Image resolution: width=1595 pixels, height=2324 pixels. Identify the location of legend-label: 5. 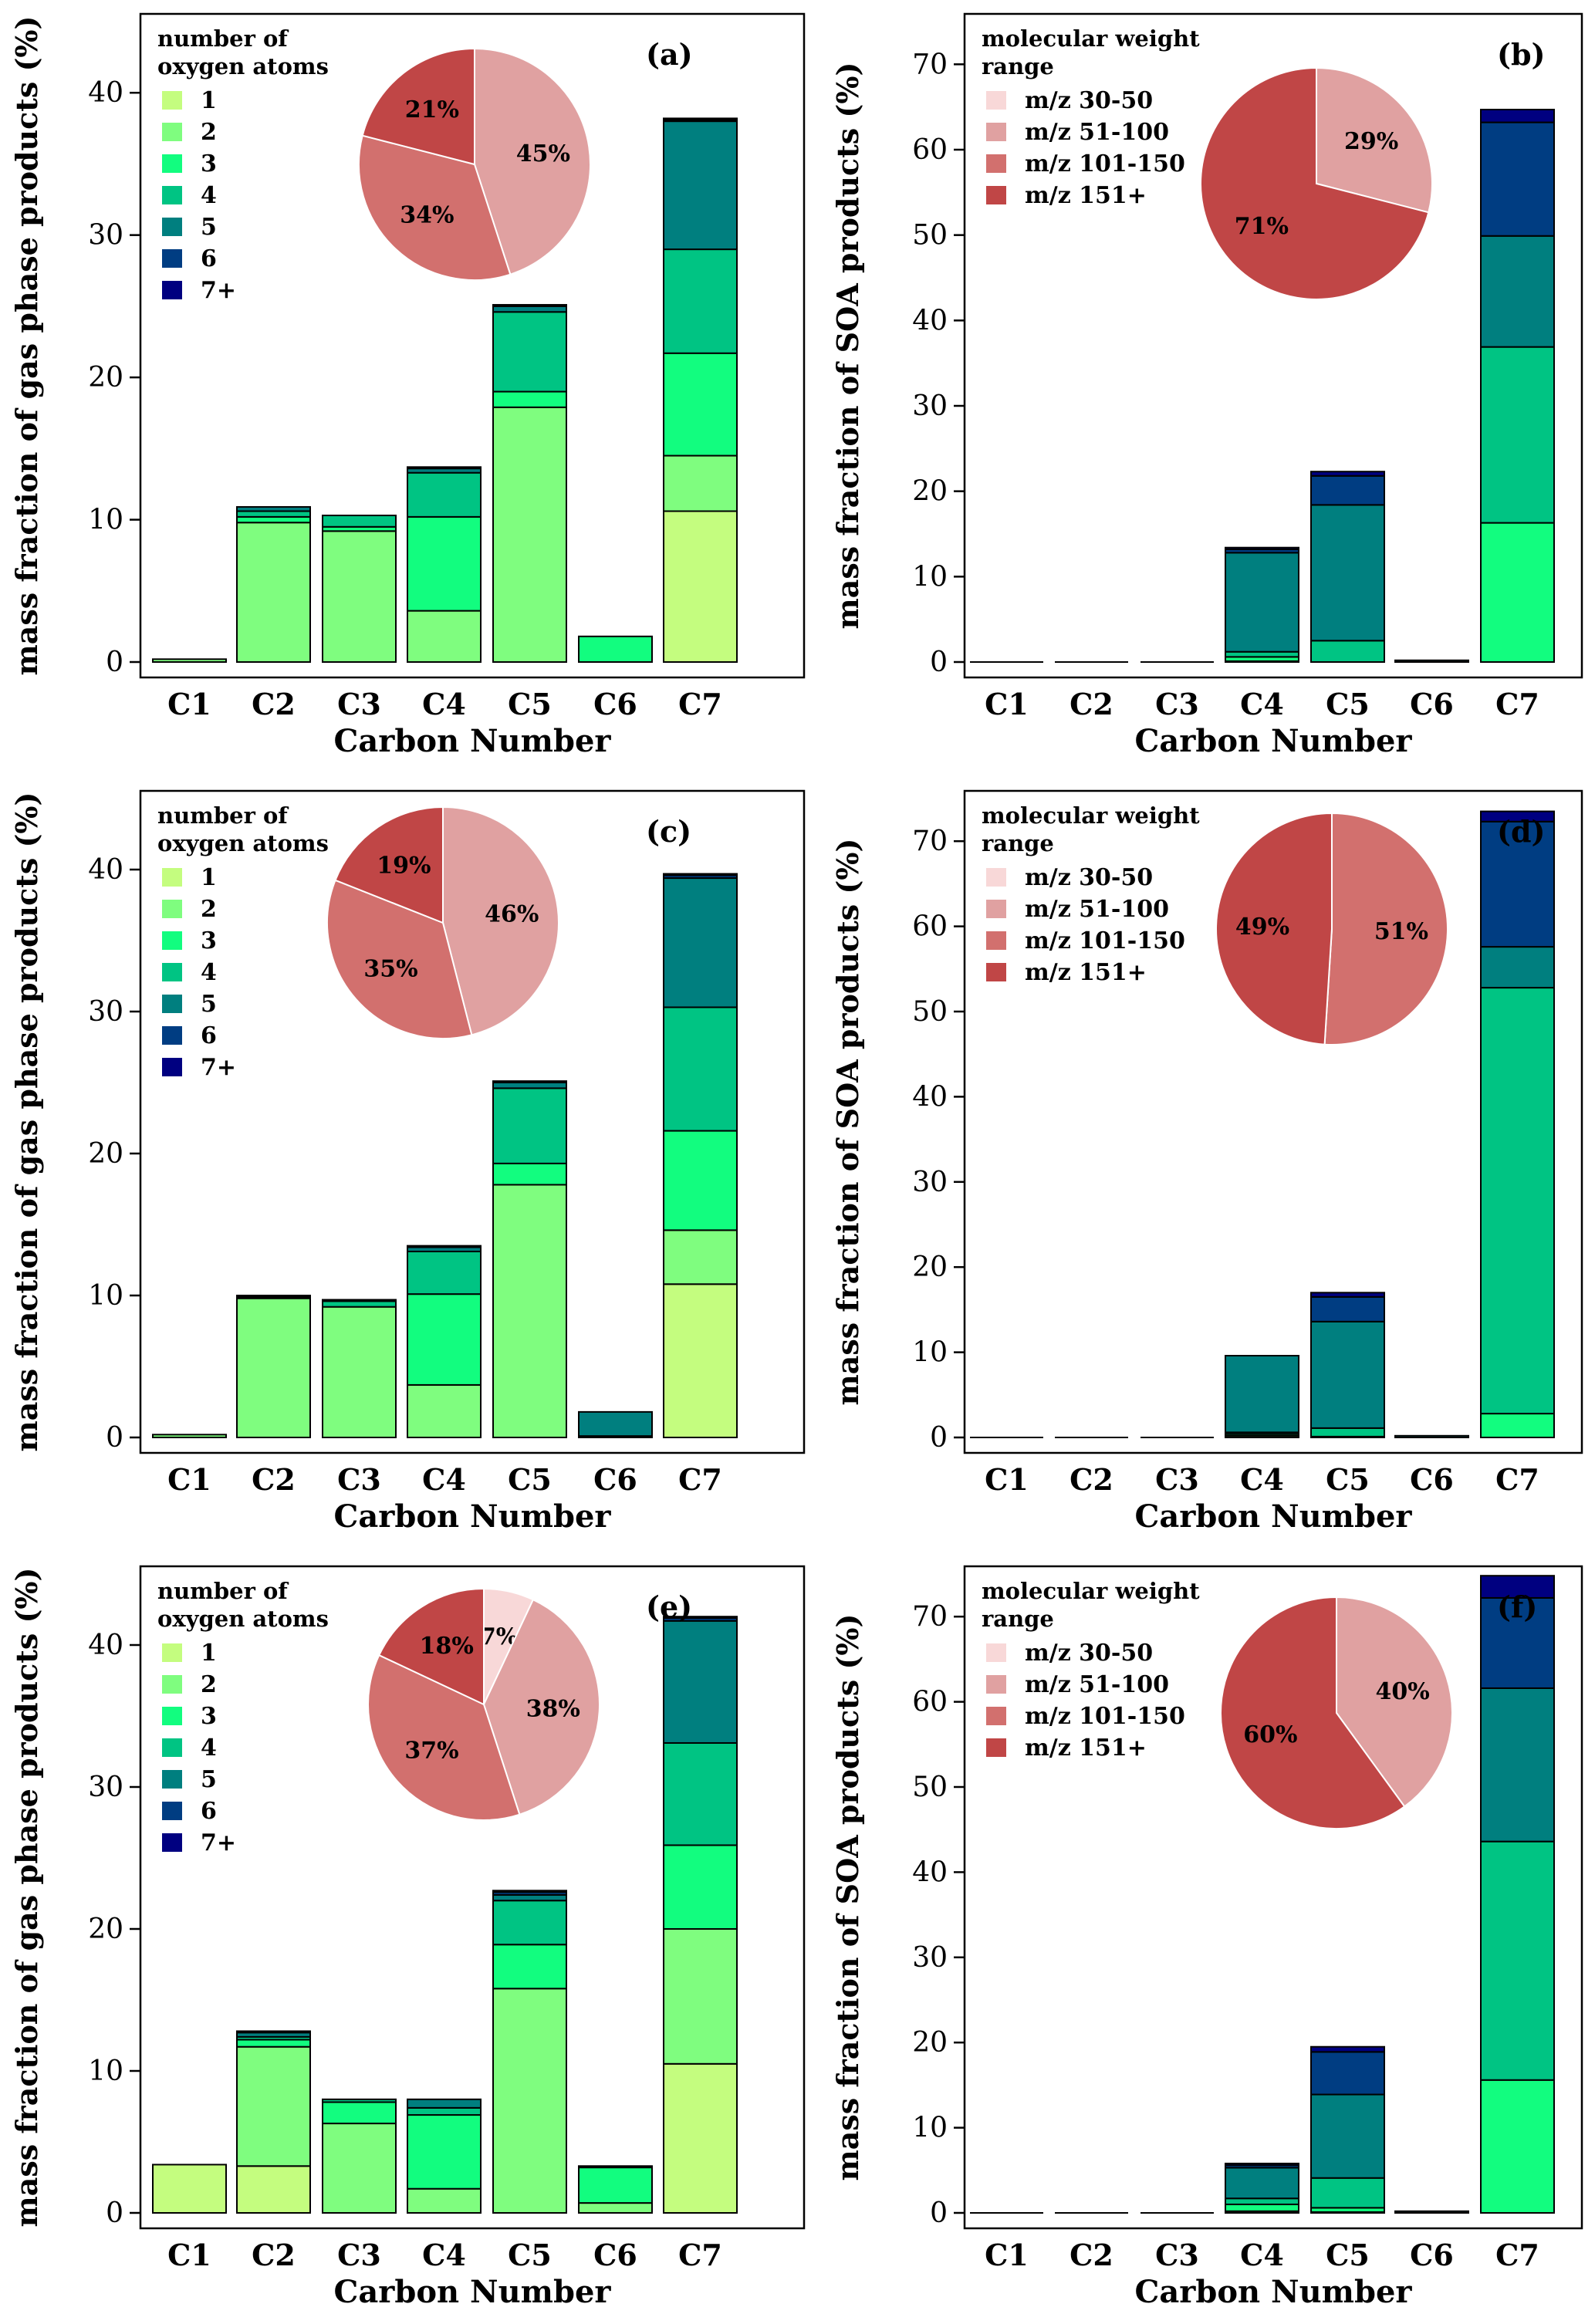
(209, 1004).